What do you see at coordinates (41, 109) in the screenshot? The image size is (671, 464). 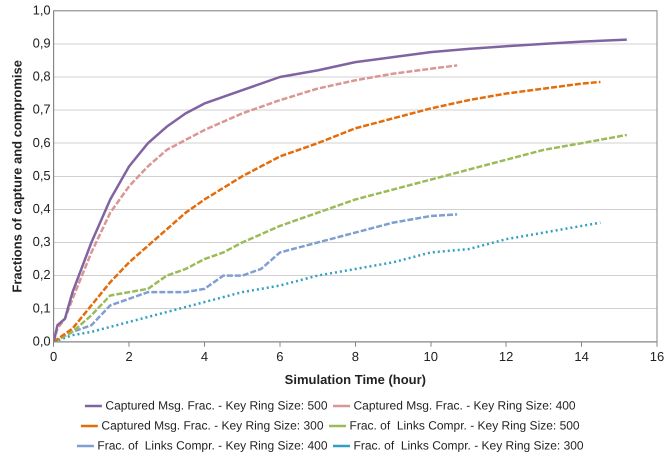 I see `y-tick-label: 0,7` at bounding box center [41, 109].